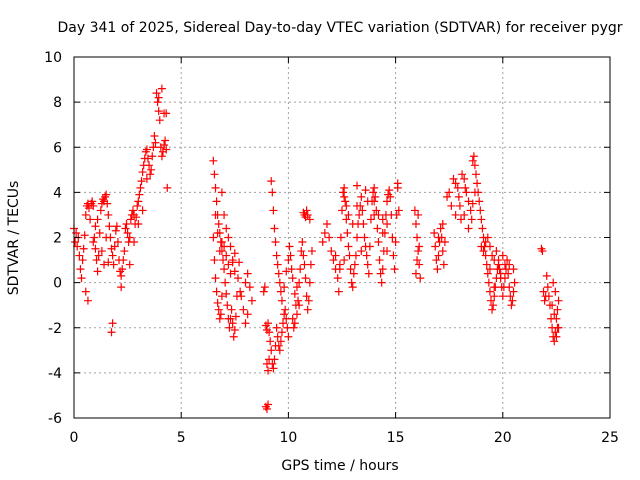 The height and width of the screenshot is (480, 640). Describe the element at coordinates (339, 466) in the screenshot. I see `x-axis-label: GPS time / hours` at that location.